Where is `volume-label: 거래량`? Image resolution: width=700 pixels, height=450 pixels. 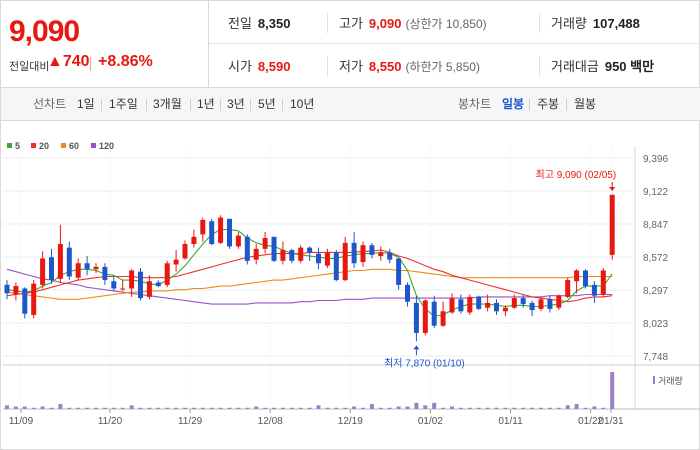
volume-label: 거래량 is located at coordinates (670, 380).